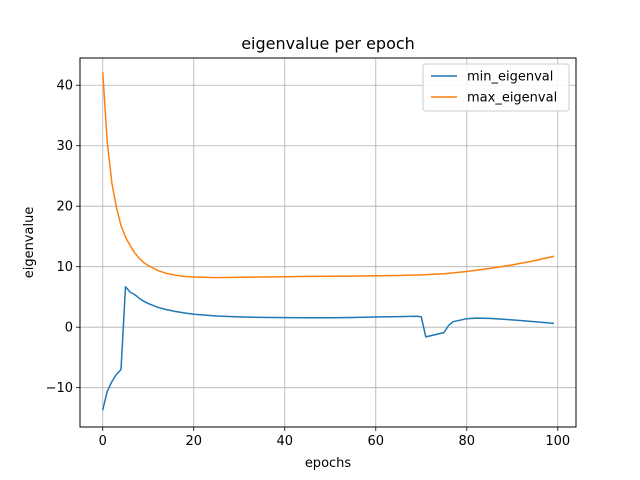  I want to click on x-tick-label: 80, so click(467, 441).